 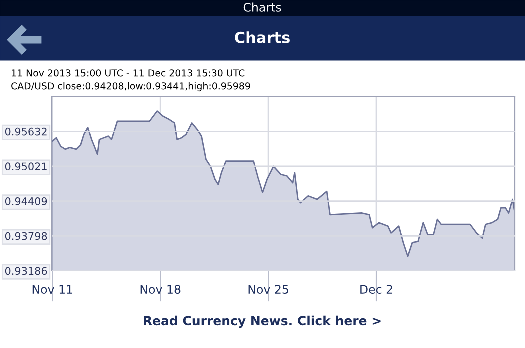 I want to click on text: Charts, so click(x=263, y=7).